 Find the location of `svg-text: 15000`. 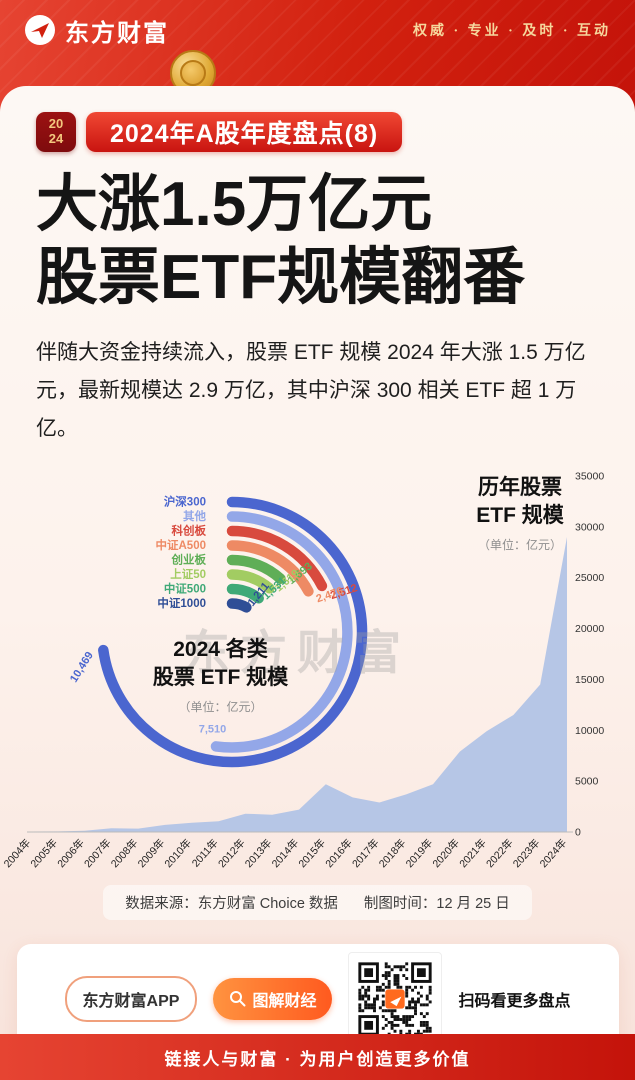

svg-text: 15000 is located at coordinates (589, 680).